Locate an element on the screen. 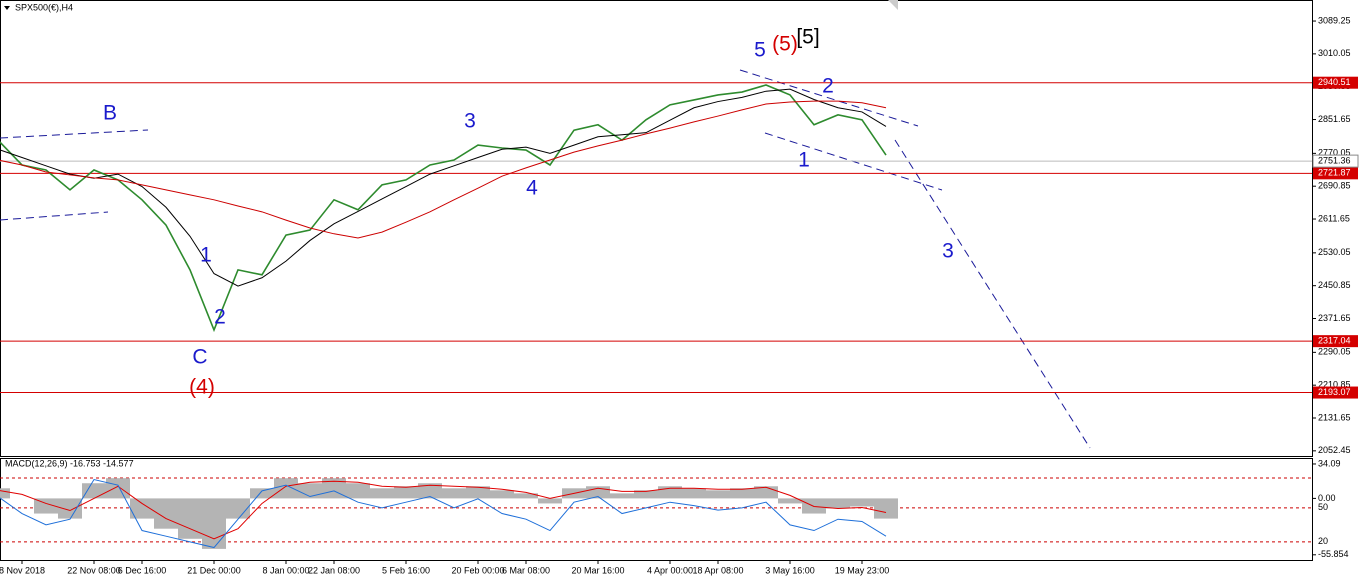 This screenshot has height=584, width=1362. y-tick-label: 2052.45 is located at coordinates (1334, 450).